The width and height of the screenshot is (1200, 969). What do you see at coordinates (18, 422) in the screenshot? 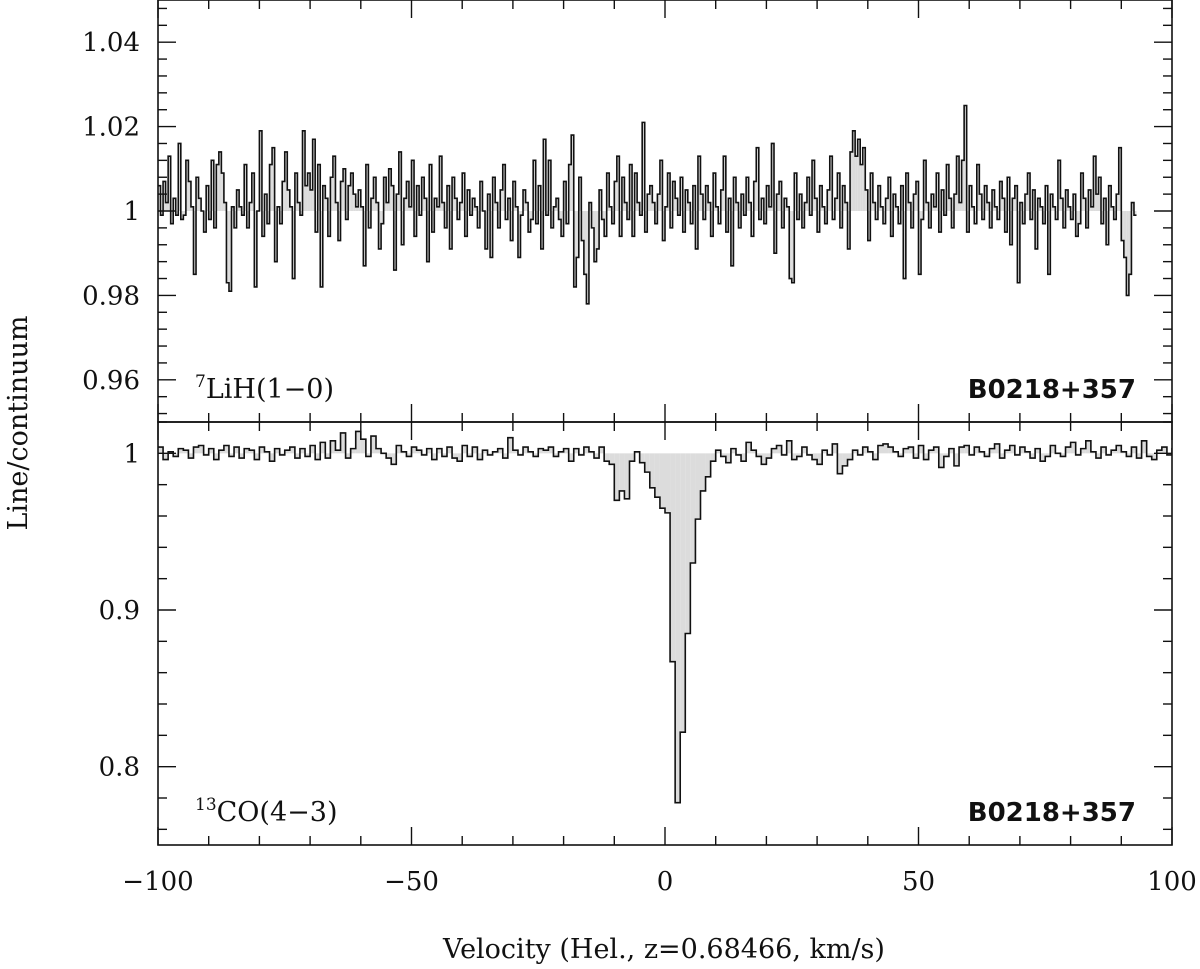
I see `y-axis-title: Line/continuum` at bounding box center [18, 422].